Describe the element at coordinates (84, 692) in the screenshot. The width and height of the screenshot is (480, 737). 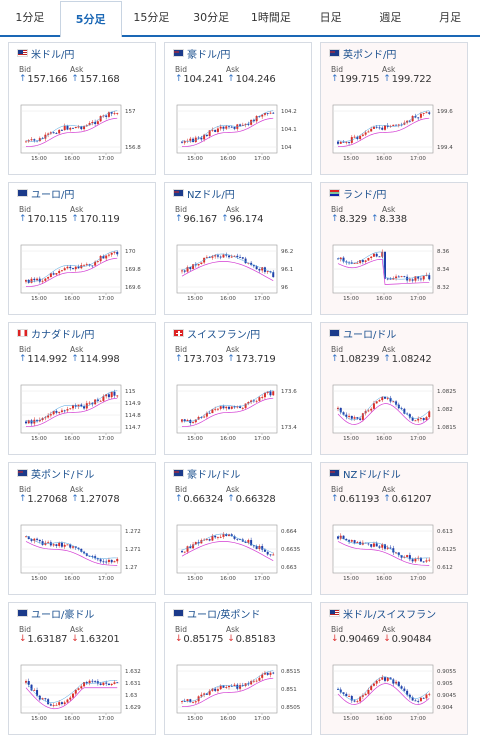
I see `candlestick-chart: 1.632 1.631 1.63 1.629 15:00 16:00 17:00` at that location.